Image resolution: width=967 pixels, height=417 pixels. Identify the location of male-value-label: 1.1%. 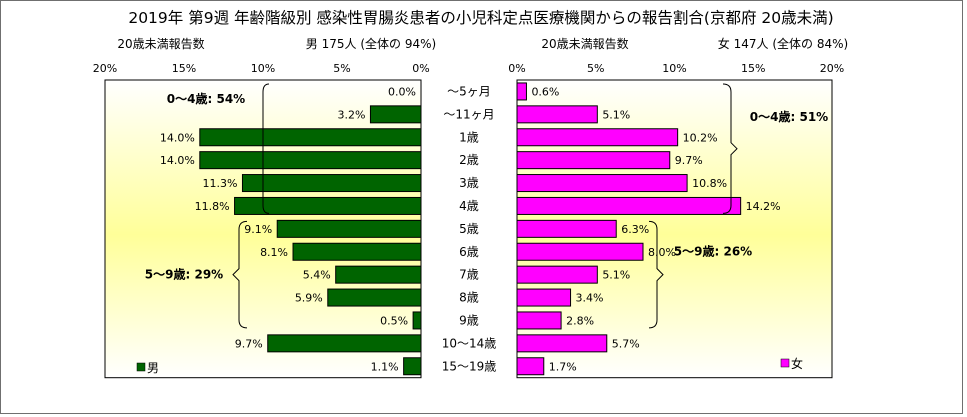
(385, 366).